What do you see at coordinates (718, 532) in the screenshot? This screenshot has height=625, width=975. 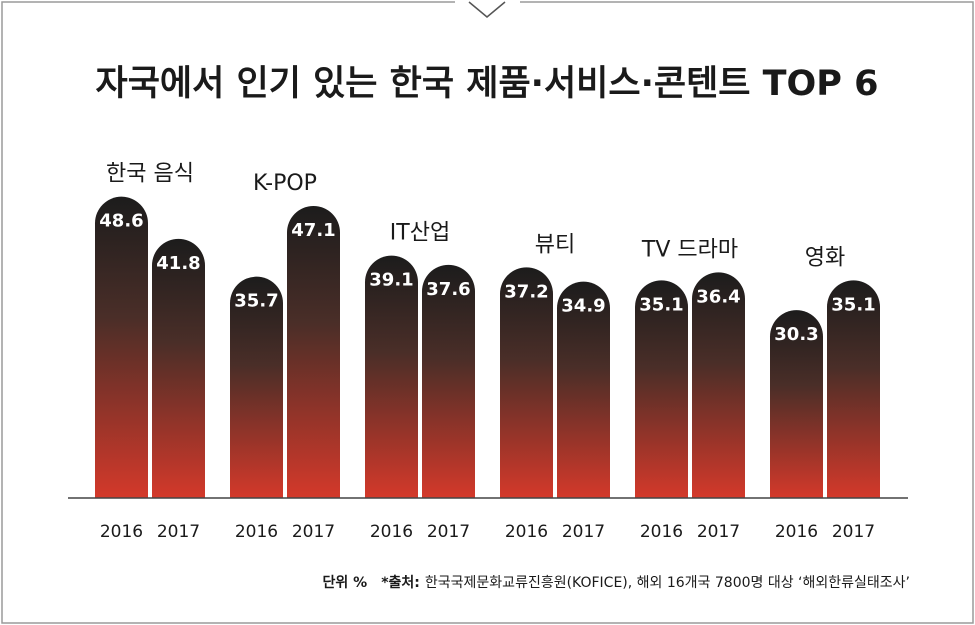 I see `year-label-4-2017: 2017` at bounding box center [718, 532].